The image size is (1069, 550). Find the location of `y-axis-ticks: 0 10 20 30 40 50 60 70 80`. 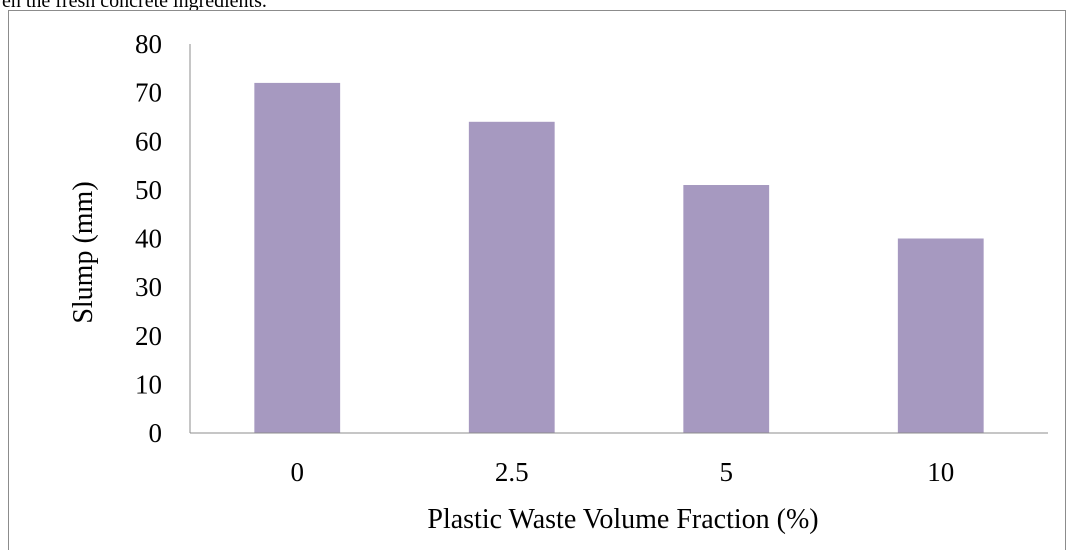

y-axis-ticks: 0 10 20 30 40 50 60 70 80 is located at coordinates (148, 238).